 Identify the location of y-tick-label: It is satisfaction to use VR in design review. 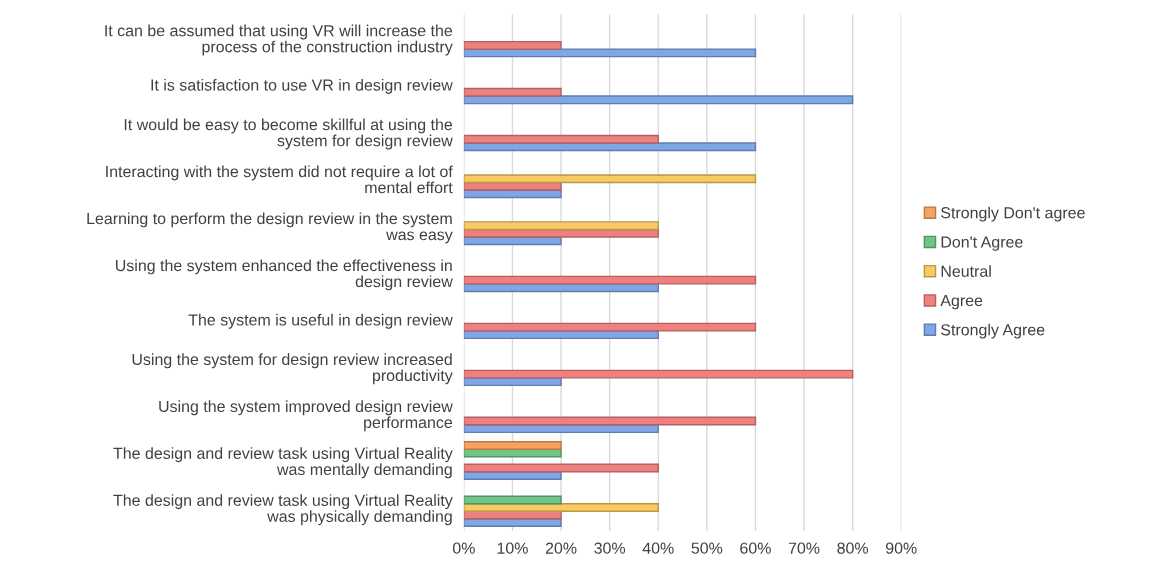
(302, 86).